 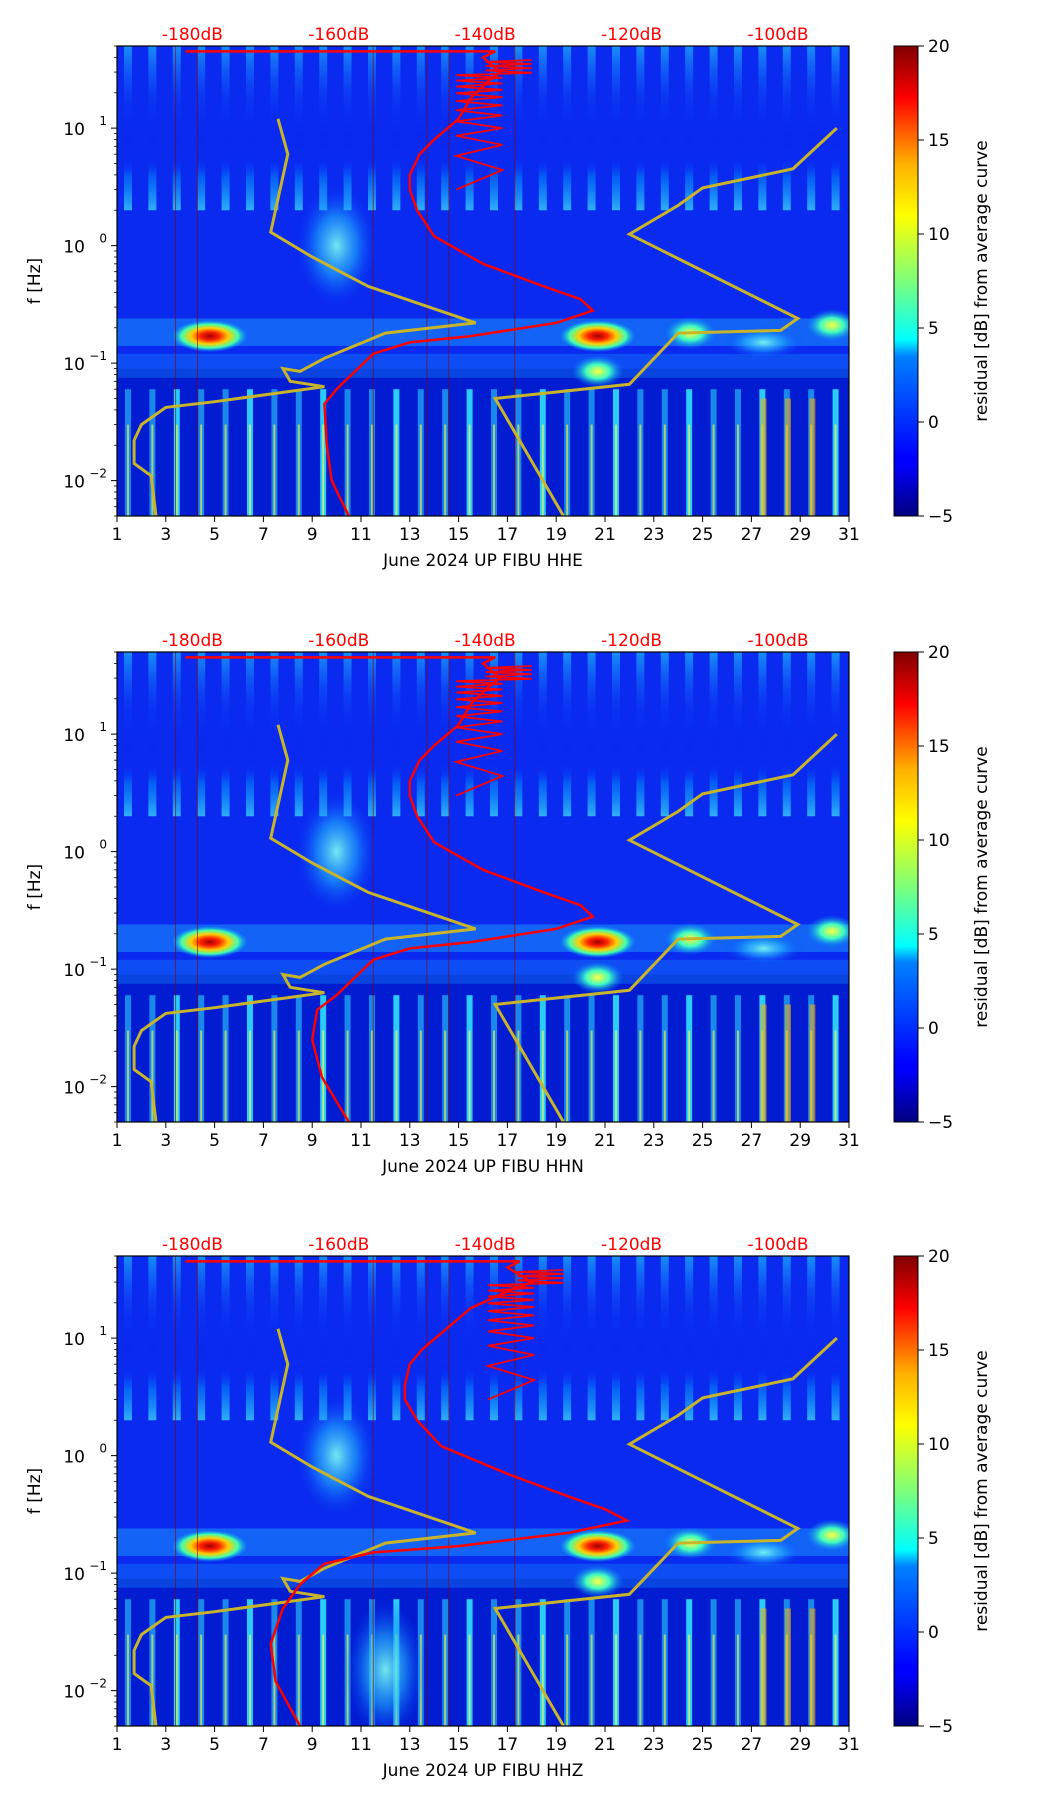 I want to click on noise-model-curve-low, so click(x=304, y=317).